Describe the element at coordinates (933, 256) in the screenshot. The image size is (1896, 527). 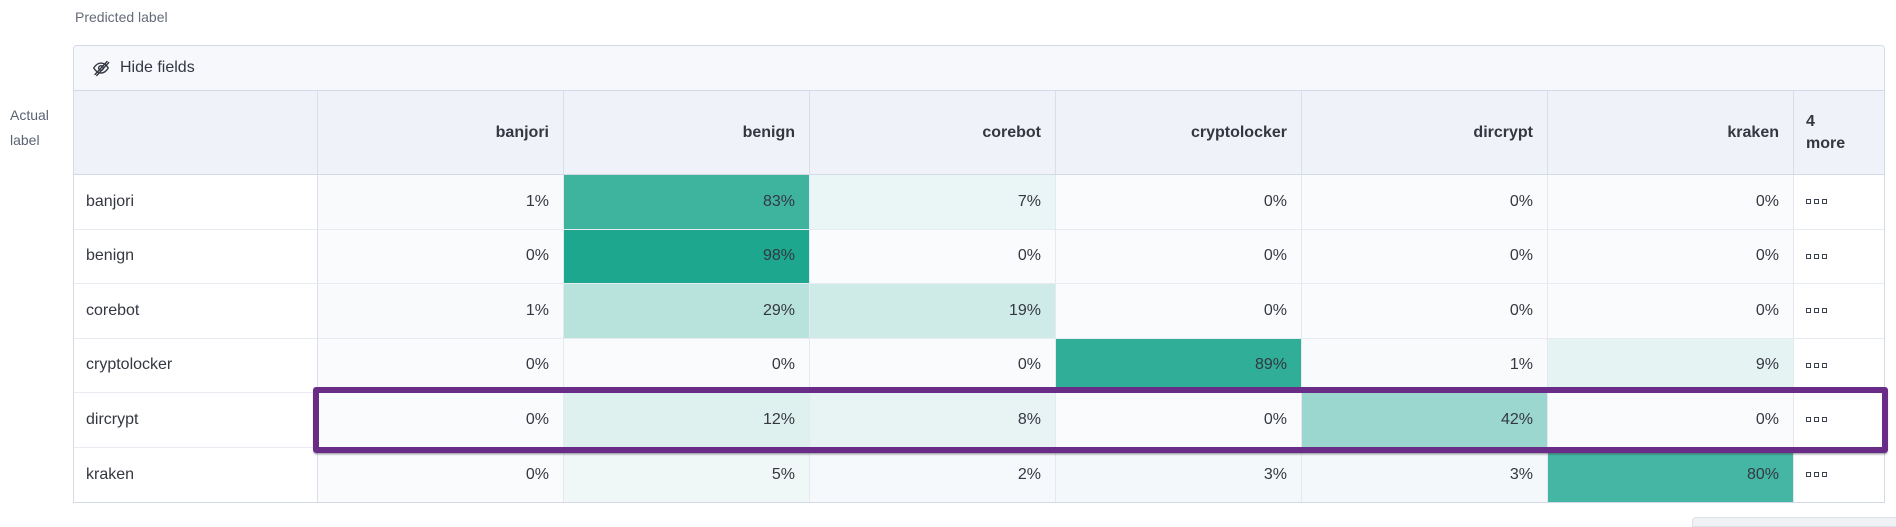
I see `matrix-cell-benign-corebot: 0%` at that location.